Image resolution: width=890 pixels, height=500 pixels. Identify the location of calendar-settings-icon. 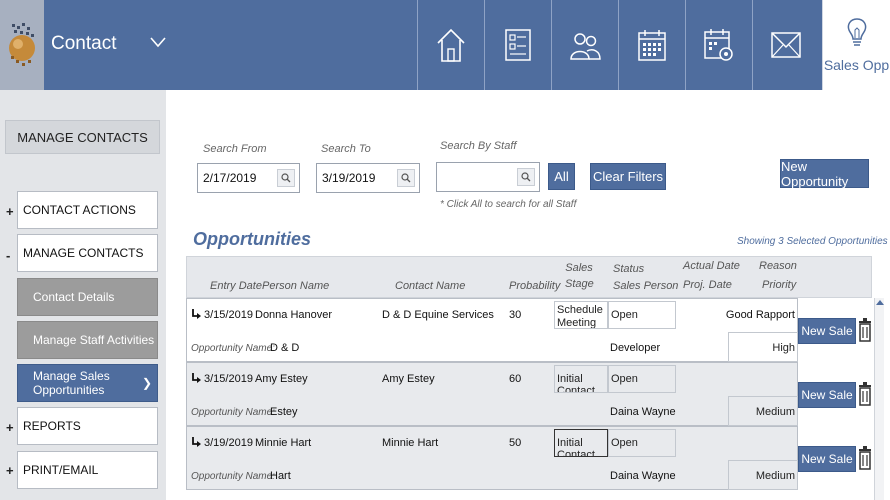
(718, 45).